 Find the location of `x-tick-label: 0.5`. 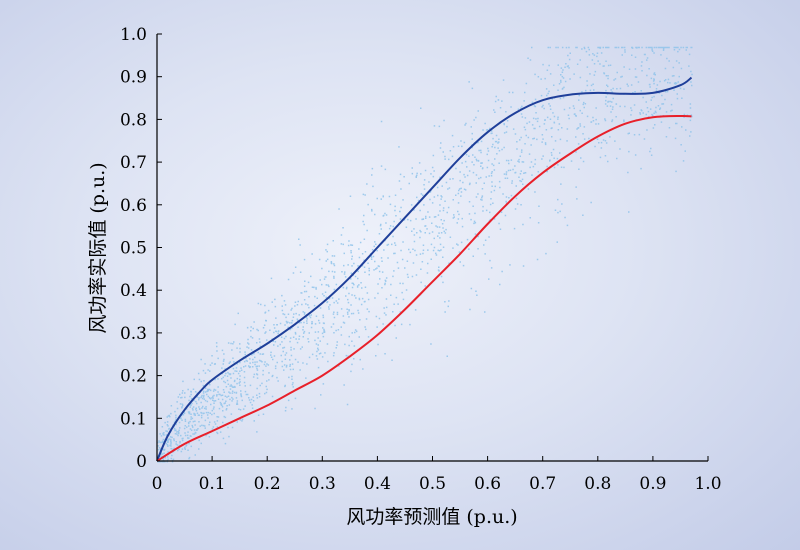

x-tick-label: 0.5 is located at coordinates (432, 484).